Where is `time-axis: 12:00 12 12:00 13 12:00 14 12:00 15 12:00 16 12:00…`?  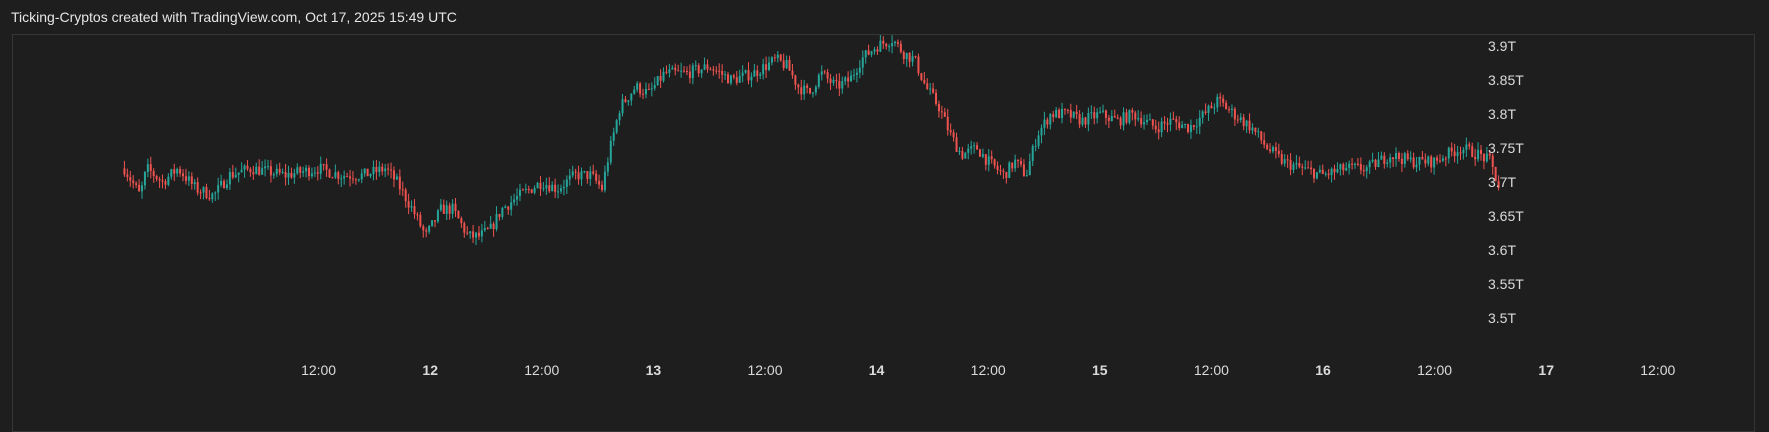 time-axis: 12:00 12 12:00 13 12:00 14 12:00 15 12:00 16 12:00… is located at coordinates (988, 370).